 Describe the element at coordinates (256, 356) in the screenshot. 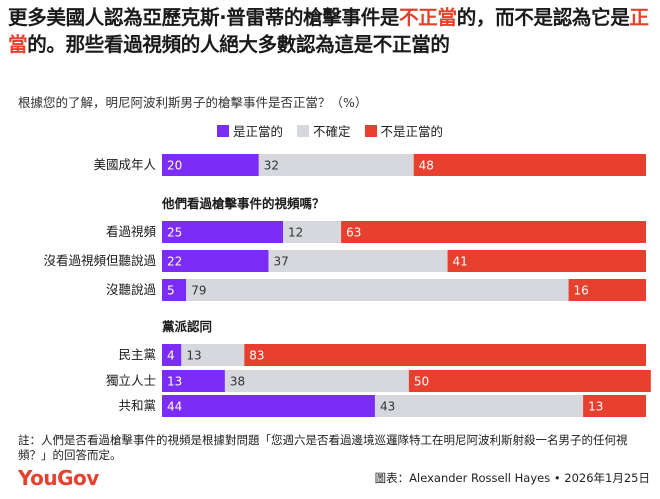

I see `data-label: 83` at that location.